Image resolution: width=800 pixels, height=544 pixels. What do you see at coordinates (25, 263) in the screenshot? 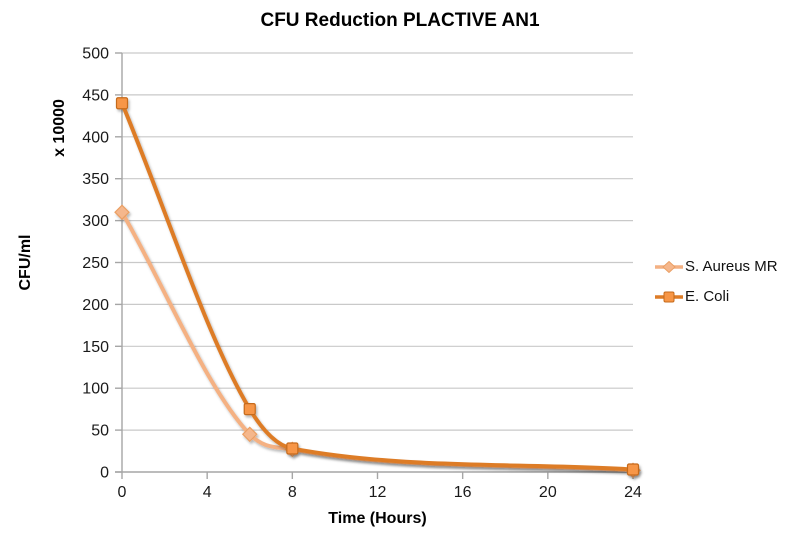
I see `y-axis-title: CFU/ml` at bounding box center [25, 263].